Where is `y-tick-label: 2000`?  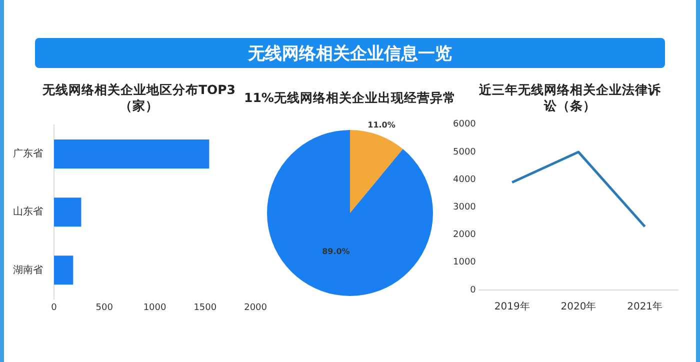 y-tick-label: 2000 is located at coordinates (464, 235).